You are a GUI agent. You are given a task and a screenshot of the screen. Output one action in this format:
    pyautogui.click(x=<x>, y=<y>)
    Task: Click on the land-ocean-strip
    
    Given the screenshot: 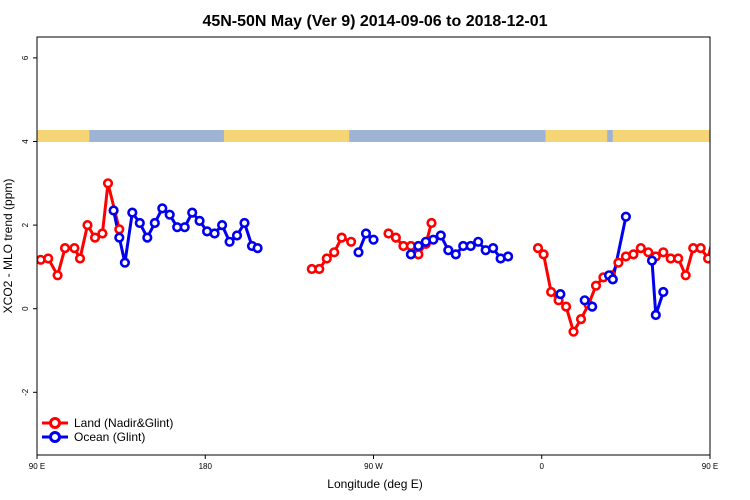 What is the action you would take?
    pyautogui.click(x=373, y=136)
    